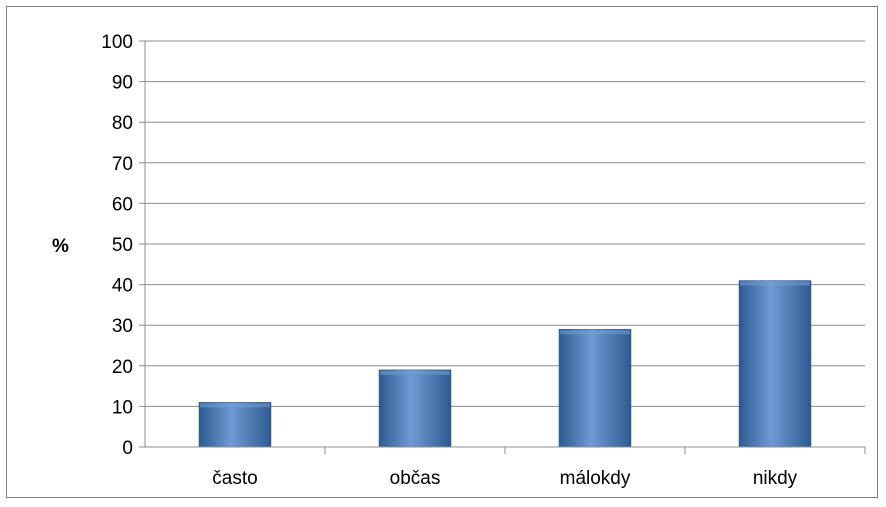  What do you see at coordinates (122, 326) in the screenshot?
I see `y-tick-label: 30` at bounding box center [122, 326].